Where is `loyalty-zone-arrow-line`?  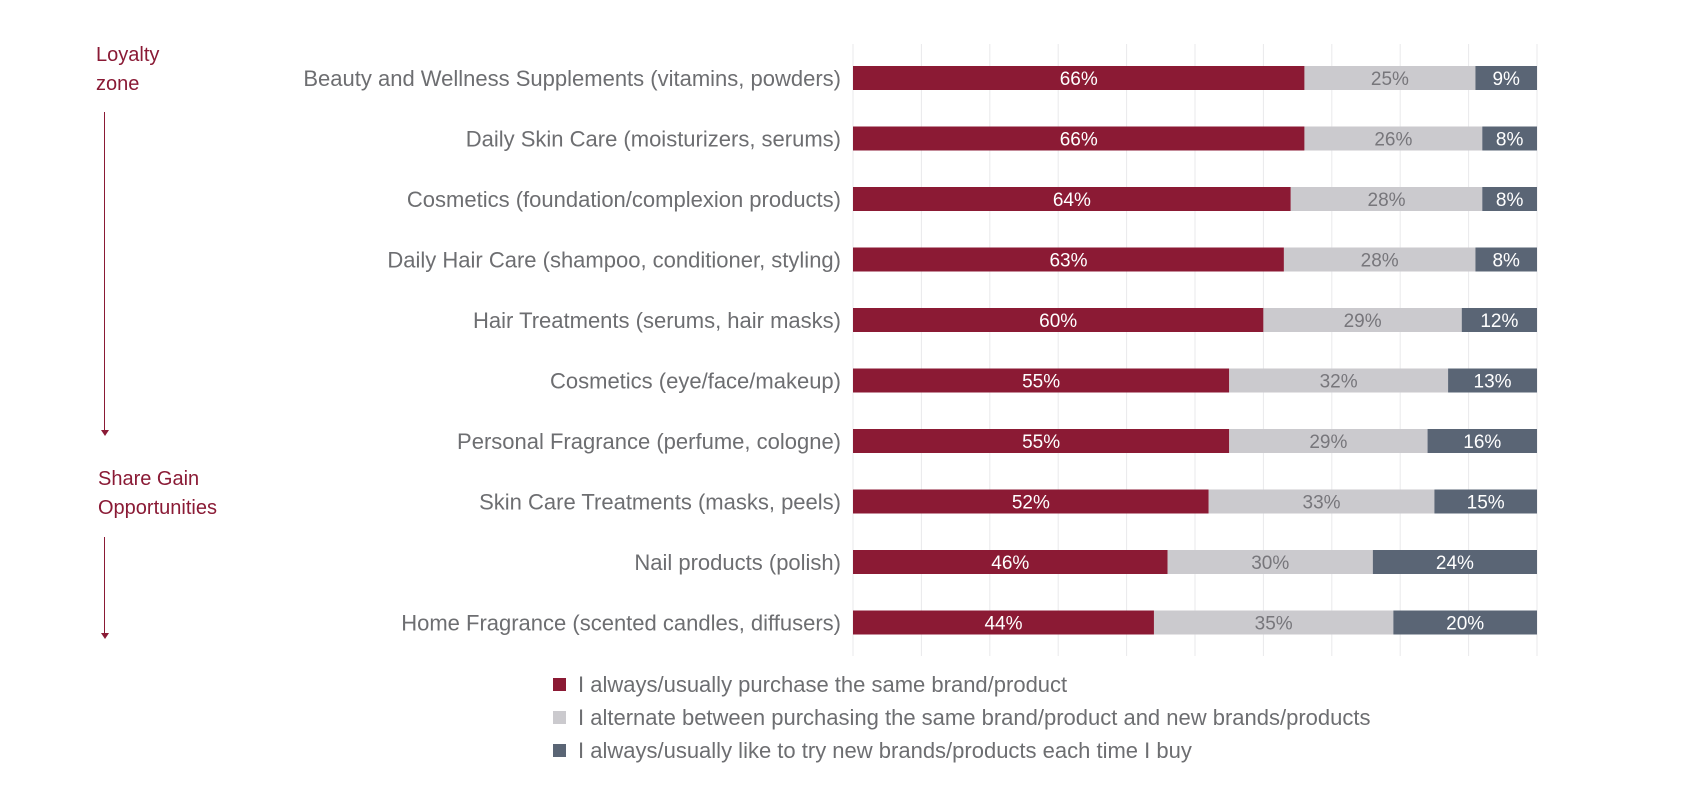
loyalty-zone-arrow-line is located at coordinates (104, 271).